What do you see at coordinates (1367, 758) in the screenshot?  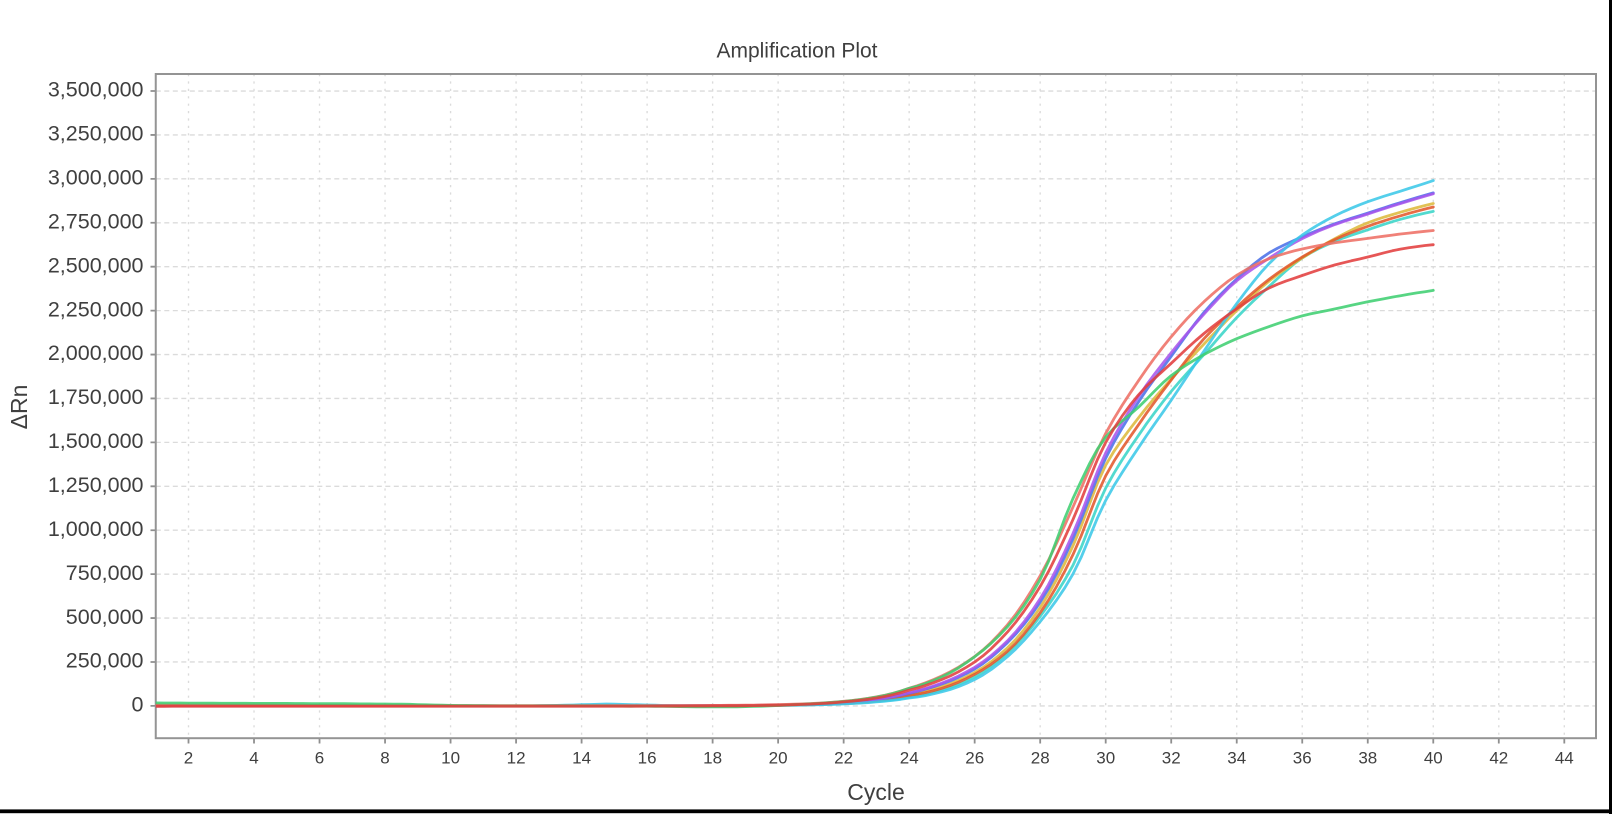 I see `svg-text: 38` at bounding box center [1367, 758].